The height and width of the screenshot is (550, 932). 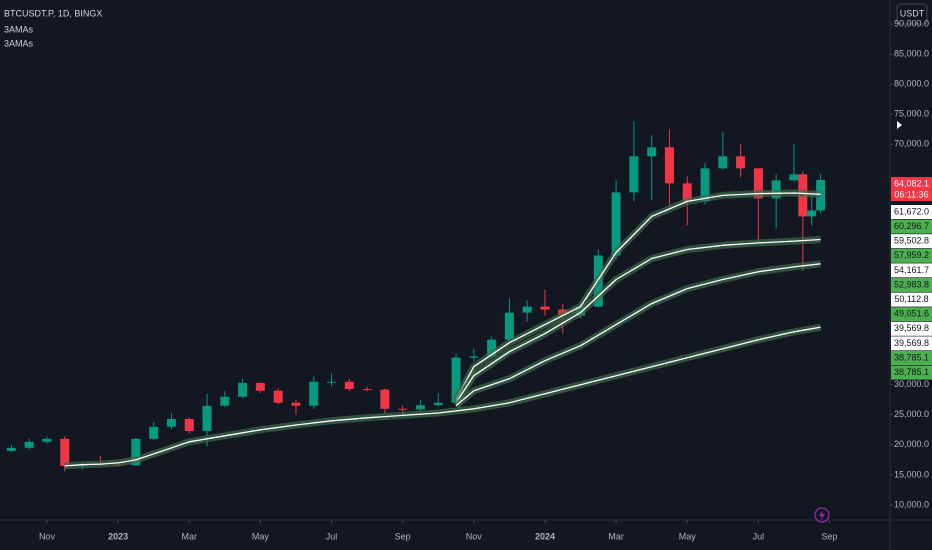 I want to click on price-badge-label: 38,785.1, so click(x=911, y=357).